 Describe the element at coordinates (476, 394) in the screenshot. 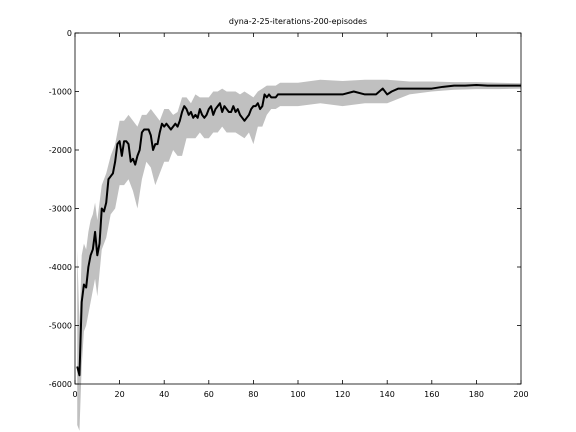

I see `x-tick-label: 180` at that location.